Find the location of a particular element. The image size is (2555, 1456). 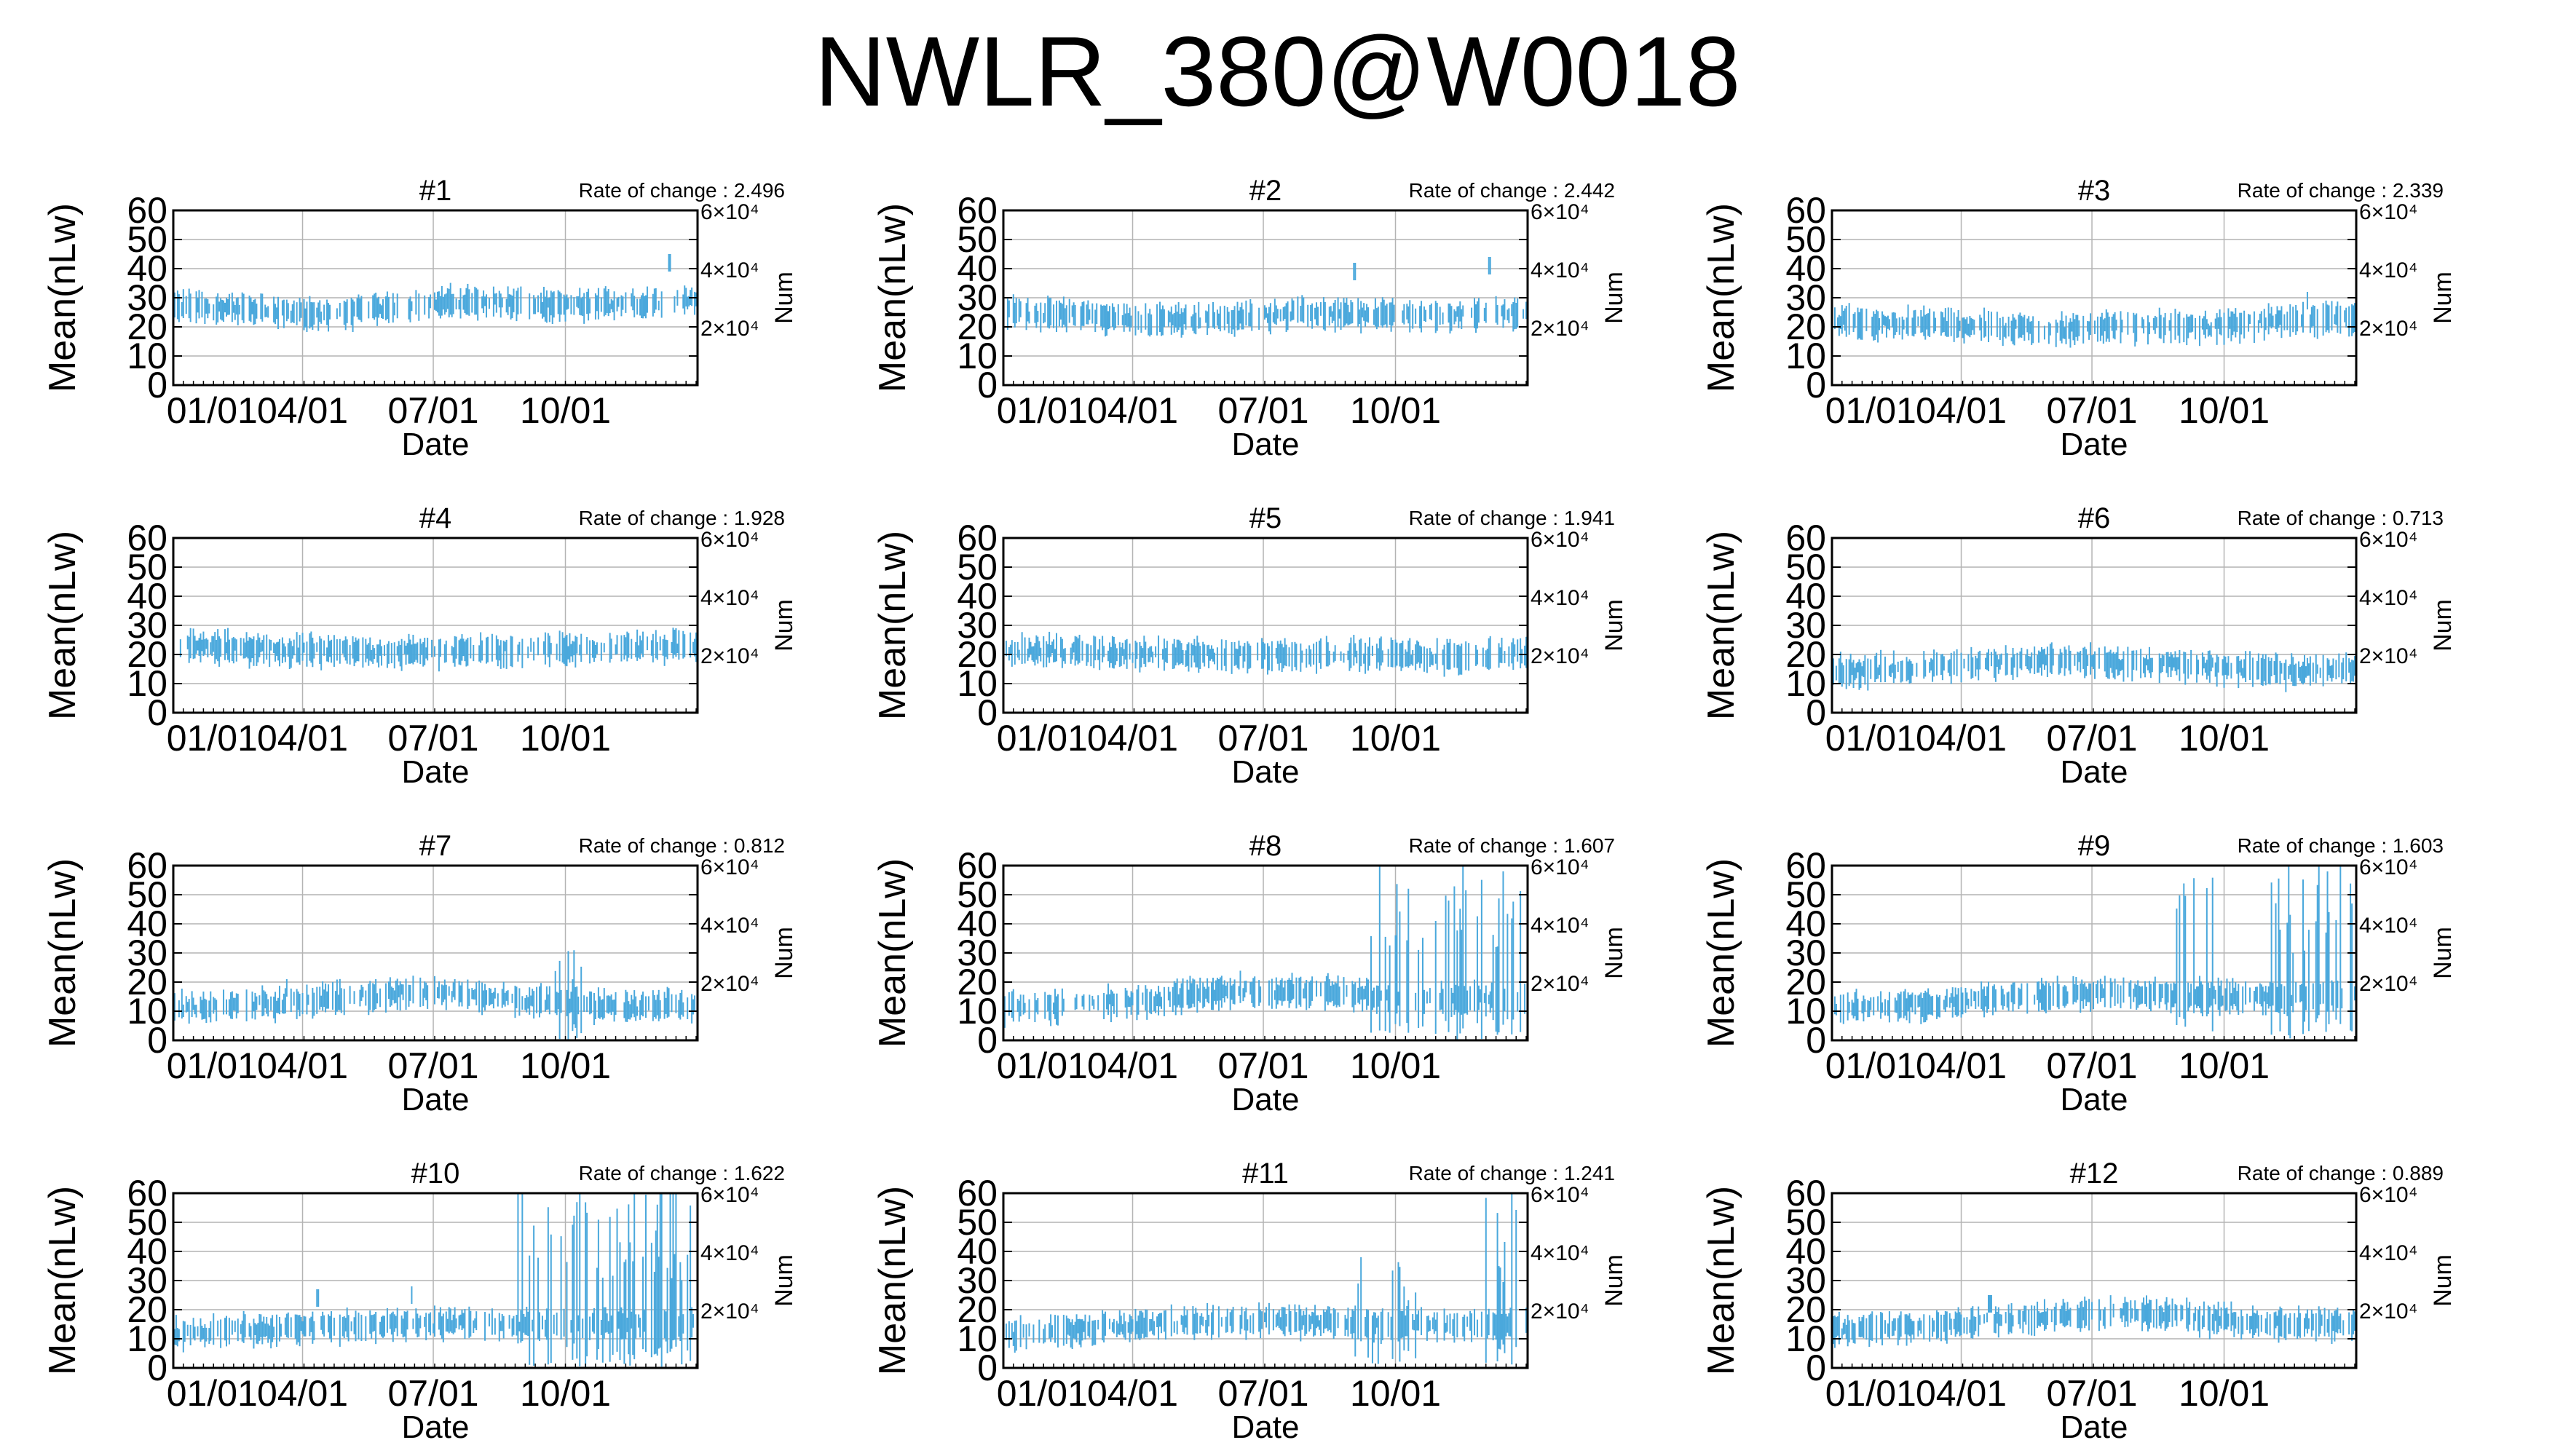

panel-title: #2 is located at coordinates (1265, 191).